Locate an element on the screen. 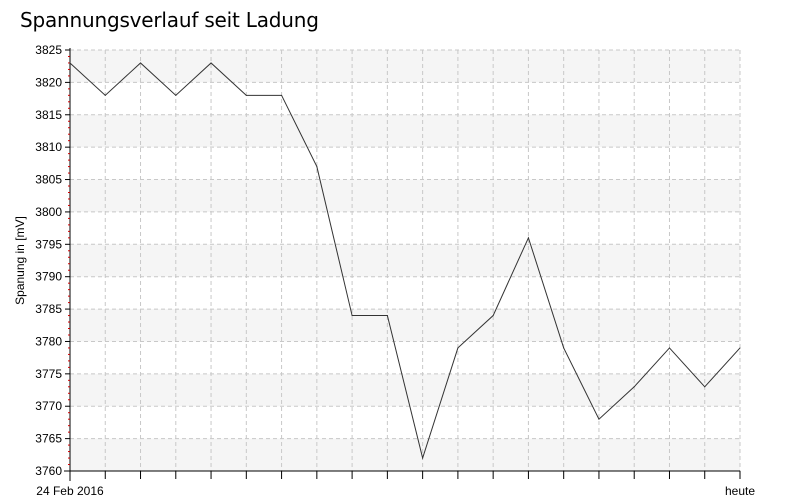 This screenshot has width=800, height=500. y-tick-label: 3810 is located at coordinates (48, 147).